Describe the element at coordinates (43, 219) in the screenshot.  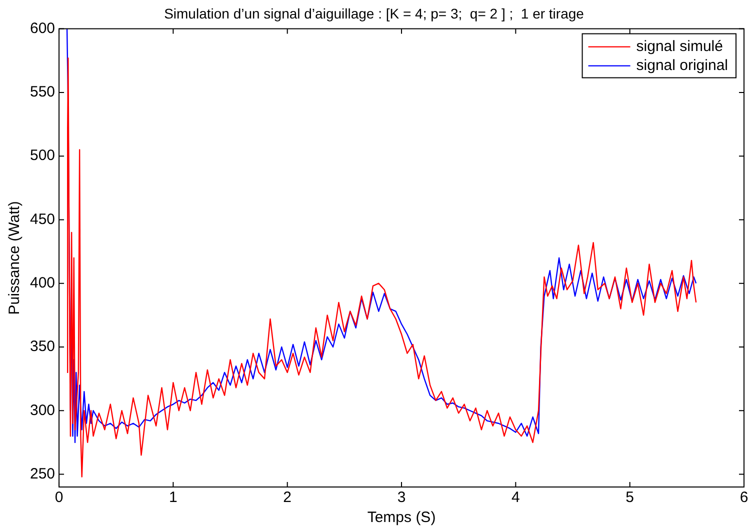
I see `y-tick-label: 450` at that location.